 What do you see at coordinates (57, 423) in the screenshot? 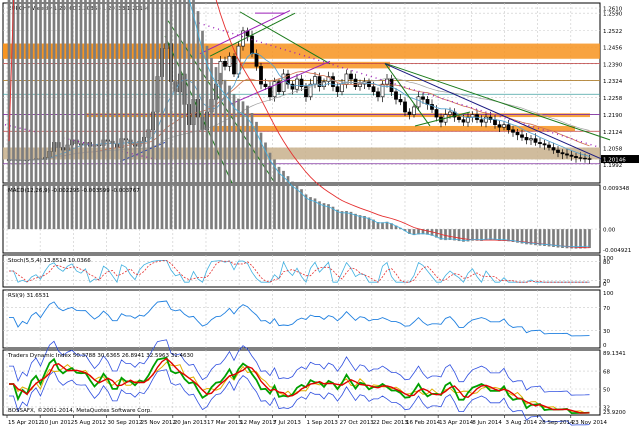
I see `x-tick-label: 10 Jun 2012` at bounding box center [57, 423].